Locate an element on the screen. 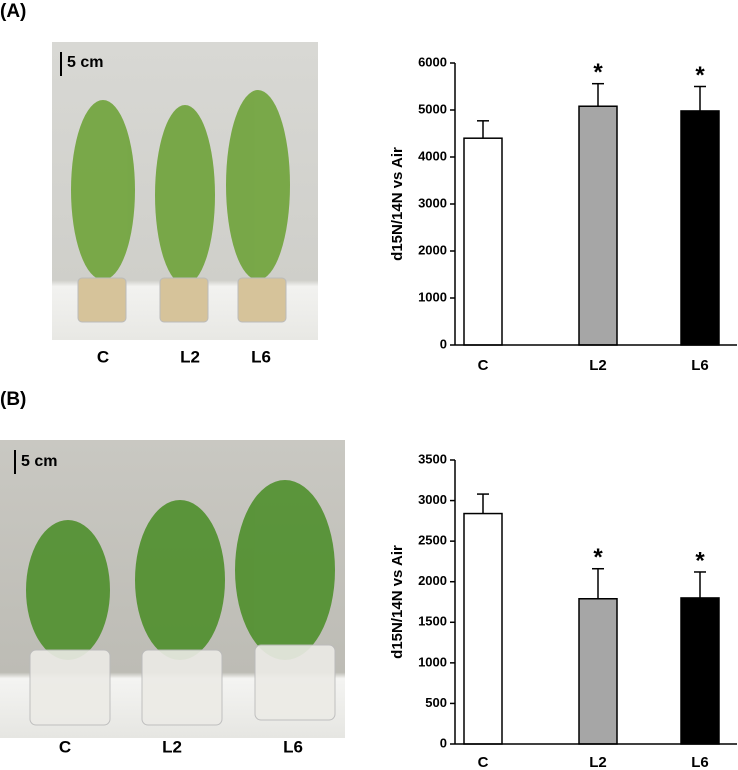  y-tick-label: 5000 is located at coordinates (432, 108).